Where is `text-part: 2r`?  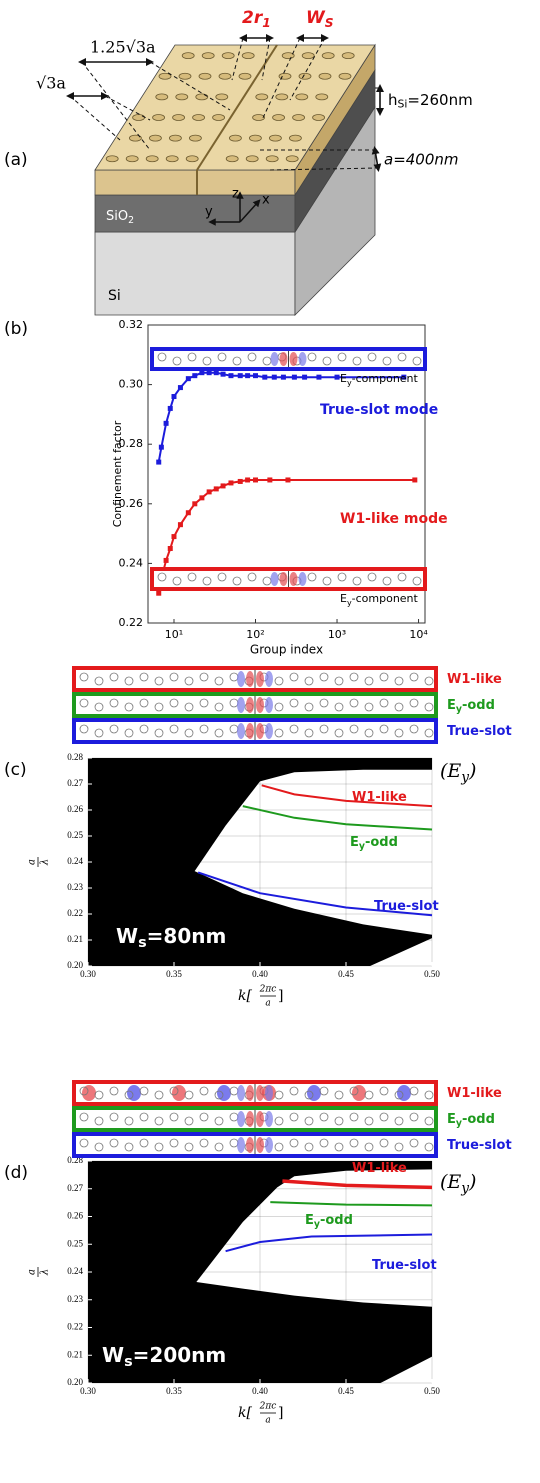
text-part: 2r is located at coordinates (253, 18).